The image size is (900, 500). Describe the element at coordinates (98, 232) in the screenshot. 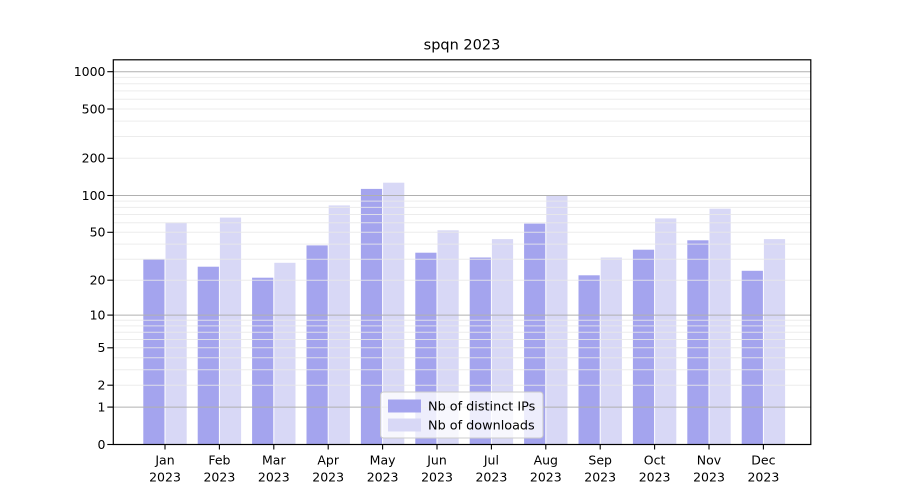

I see `y-axis-tick-label: 50` at that location.